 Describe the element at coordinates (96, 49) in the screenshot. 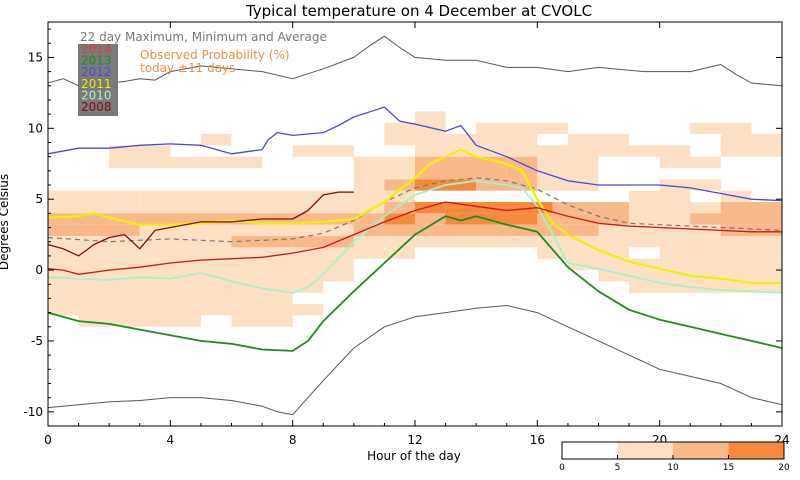

I see `year-legend-entry: 2014` at that location.